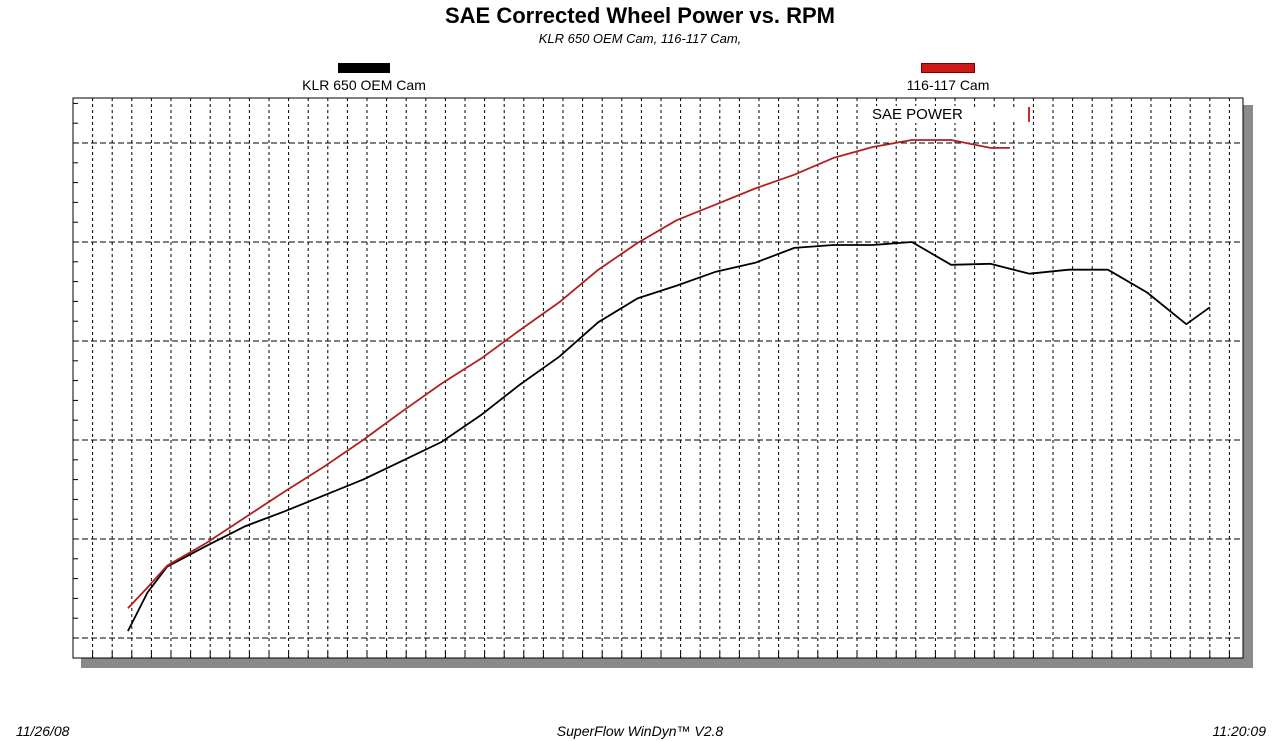 The image size is (1280, 741). I want to click on legend-swatch-black, so click(364, 68).